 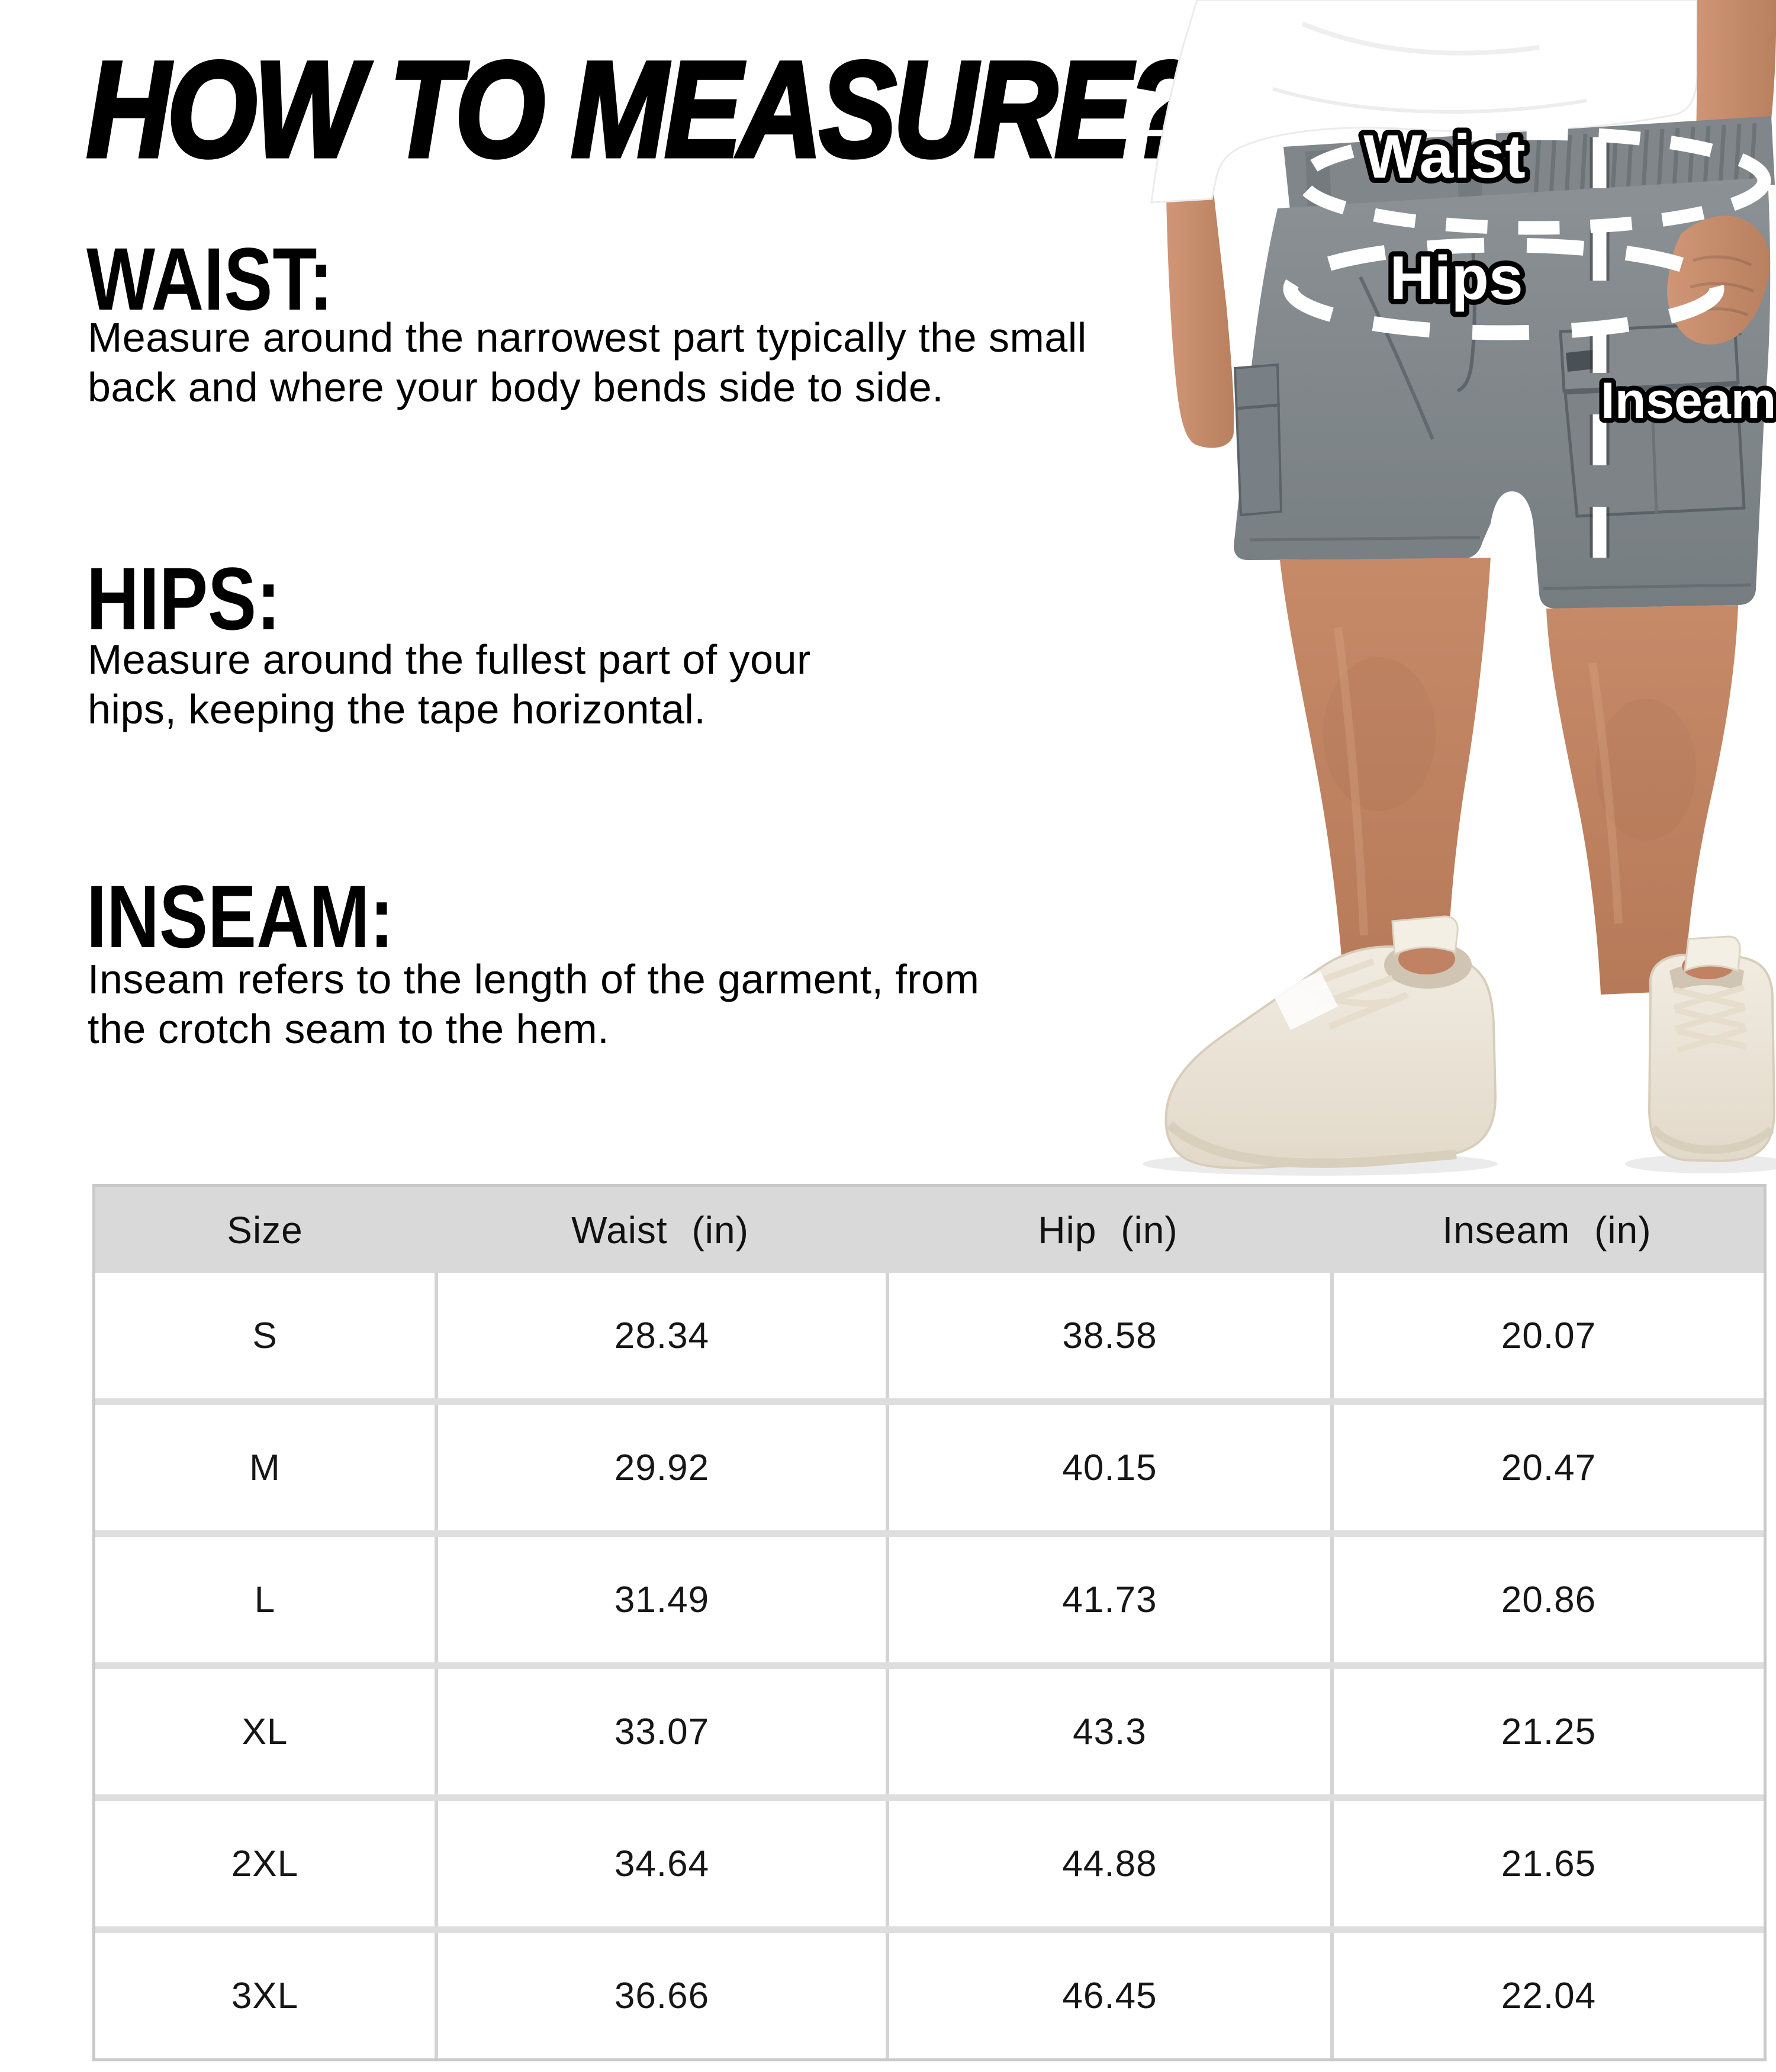 What do you see at coordinates (1547, 1335) in the screenshot?
I see `inseam-cell: 20.07` at bounding box center [1547, 1335].